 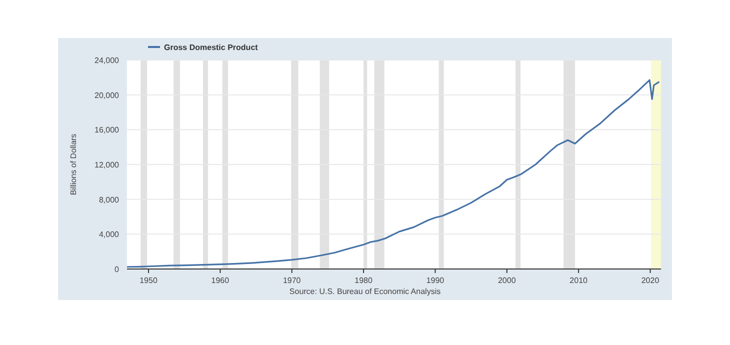 I want to click on x-tick-label: 2020, so click(x=650, y=280).